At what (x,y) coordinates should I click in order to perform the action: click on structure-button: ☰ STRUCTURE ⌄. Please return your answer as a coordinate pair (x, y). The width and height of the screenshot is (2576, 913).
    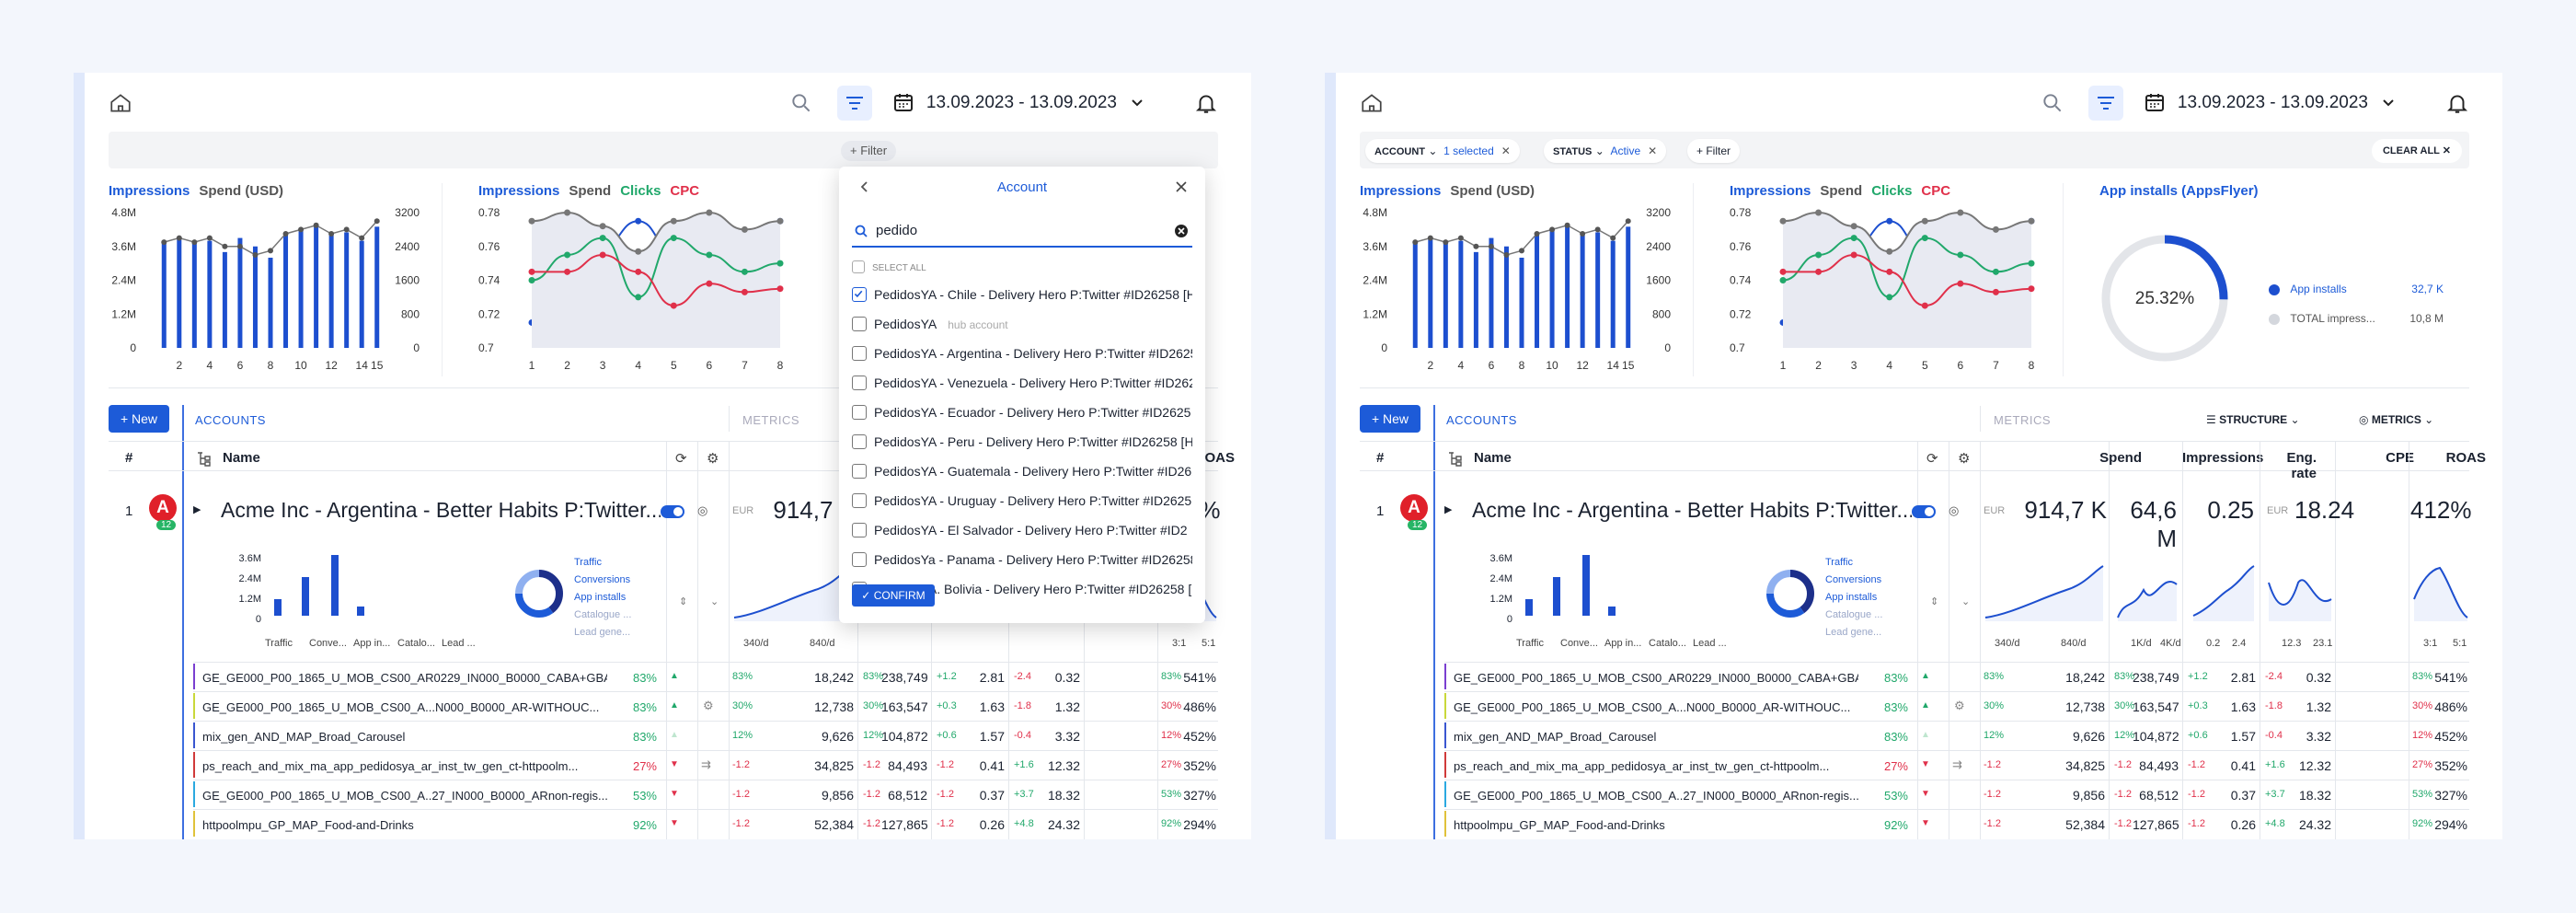
    Looking at the image, I should click on (2253, 420).